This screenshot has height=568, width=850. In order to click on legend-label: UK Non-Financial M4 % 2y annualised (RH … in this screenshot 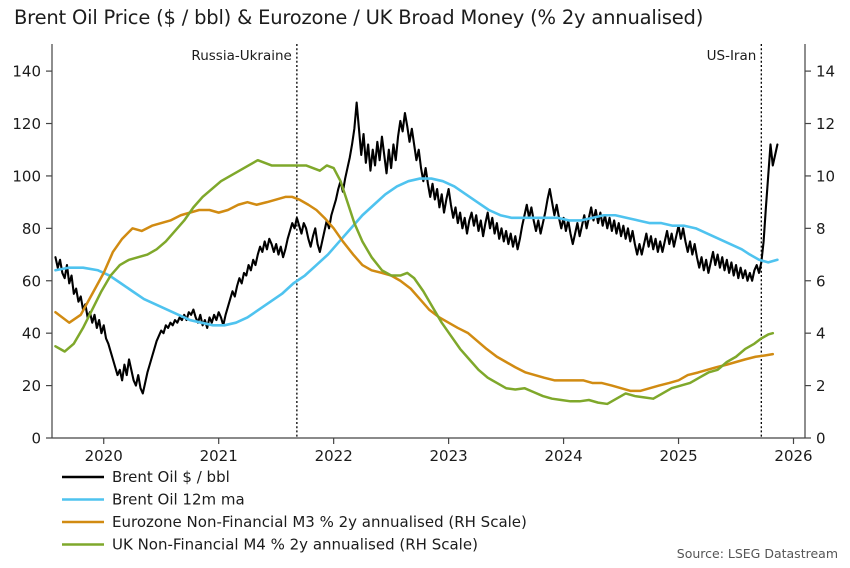, I will do `click(295, 545)`.